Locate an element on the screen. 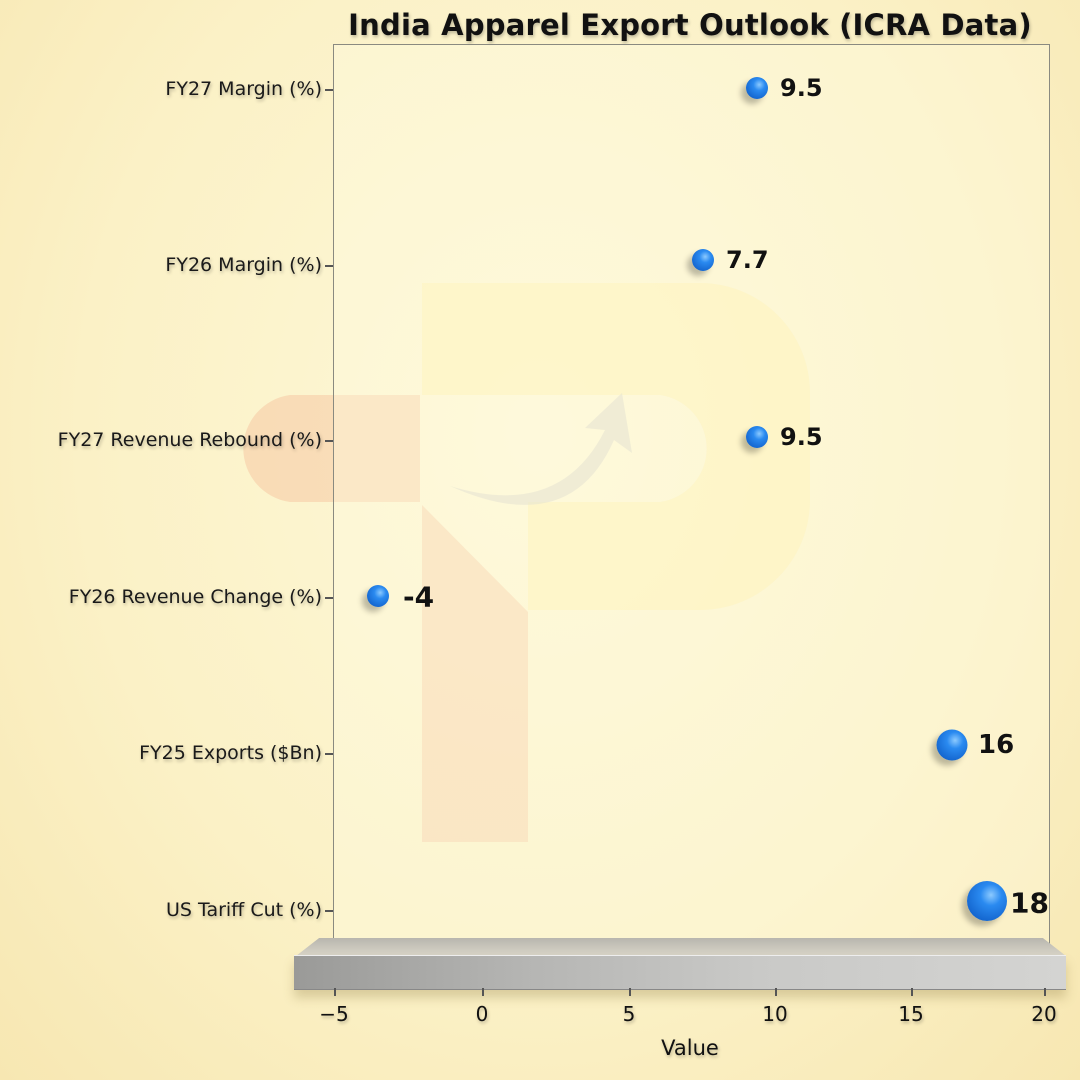  x-axis-label: Value is located at coordinates (690, 1048).